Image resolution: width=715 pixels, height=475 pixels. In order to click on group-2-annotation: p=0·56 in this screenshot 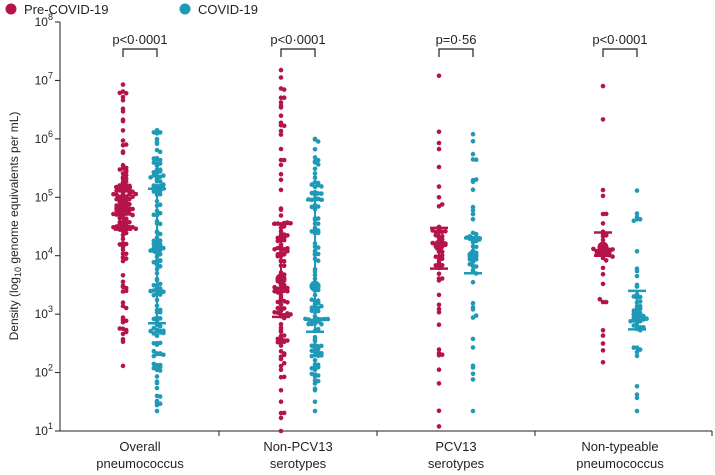, I will do `click(456, 44)`.